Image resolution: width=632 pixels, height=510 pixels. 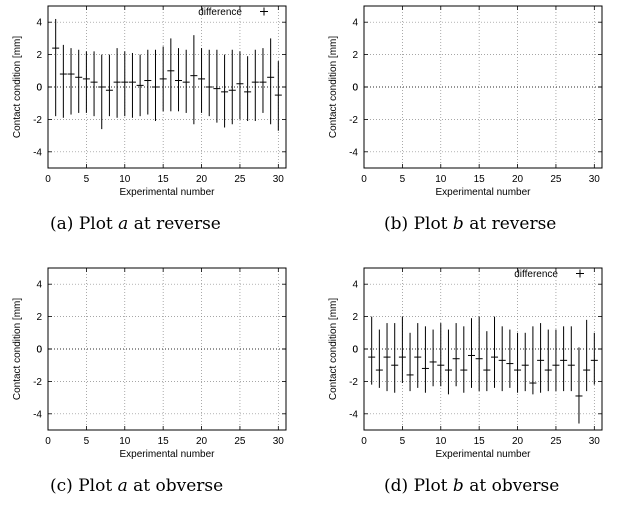 I want to click on caption-a-label: (a), so click(x=62, y=224).